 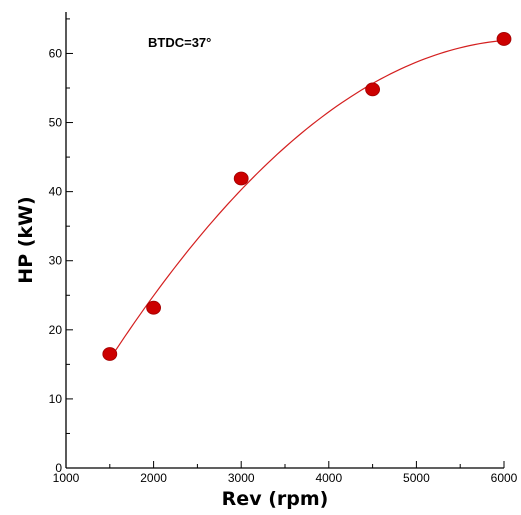 I want to click on x-tick-label: 6000, so click(x=504, y=478).